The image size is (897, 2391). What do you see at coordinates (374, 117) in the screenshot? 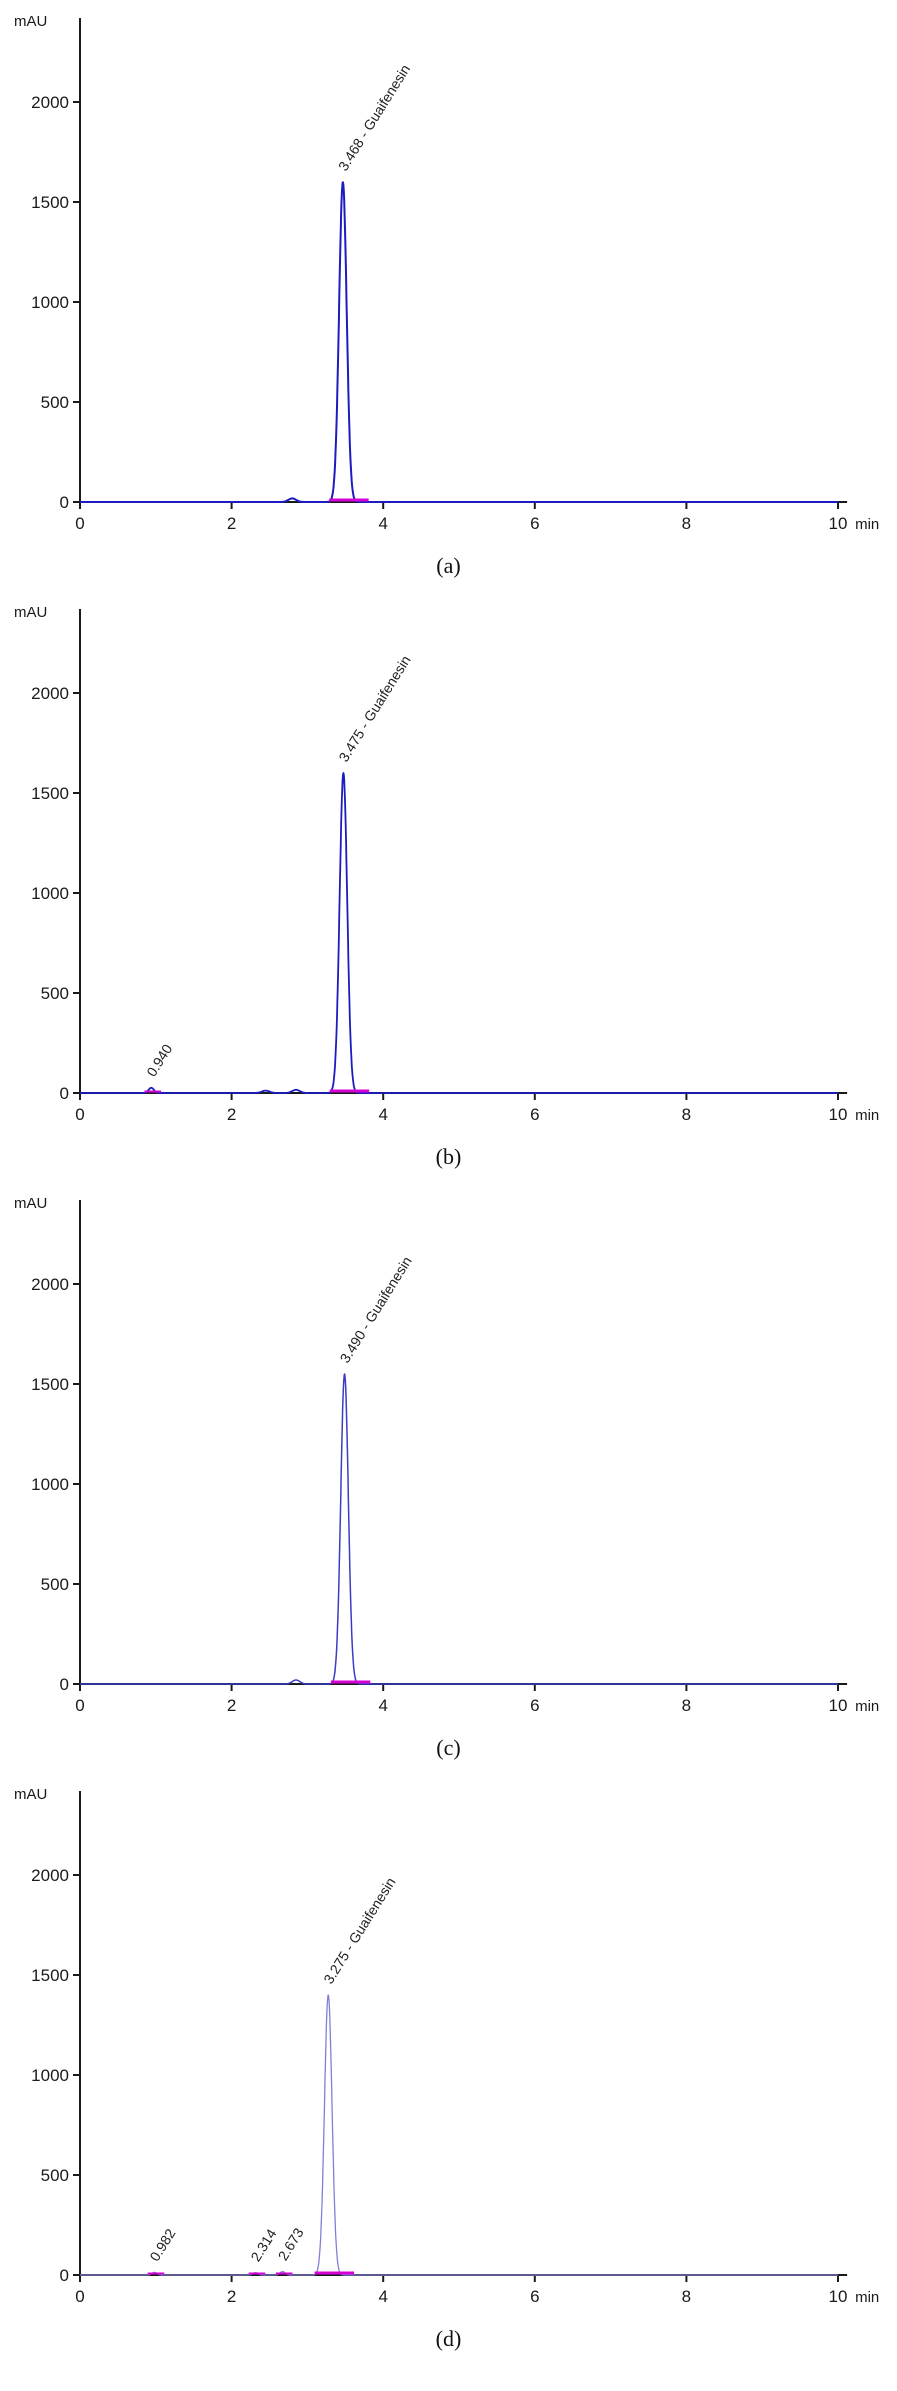
I see `peak-label: 3.468 - Guaifenesin` at bounding box center [374, 117].